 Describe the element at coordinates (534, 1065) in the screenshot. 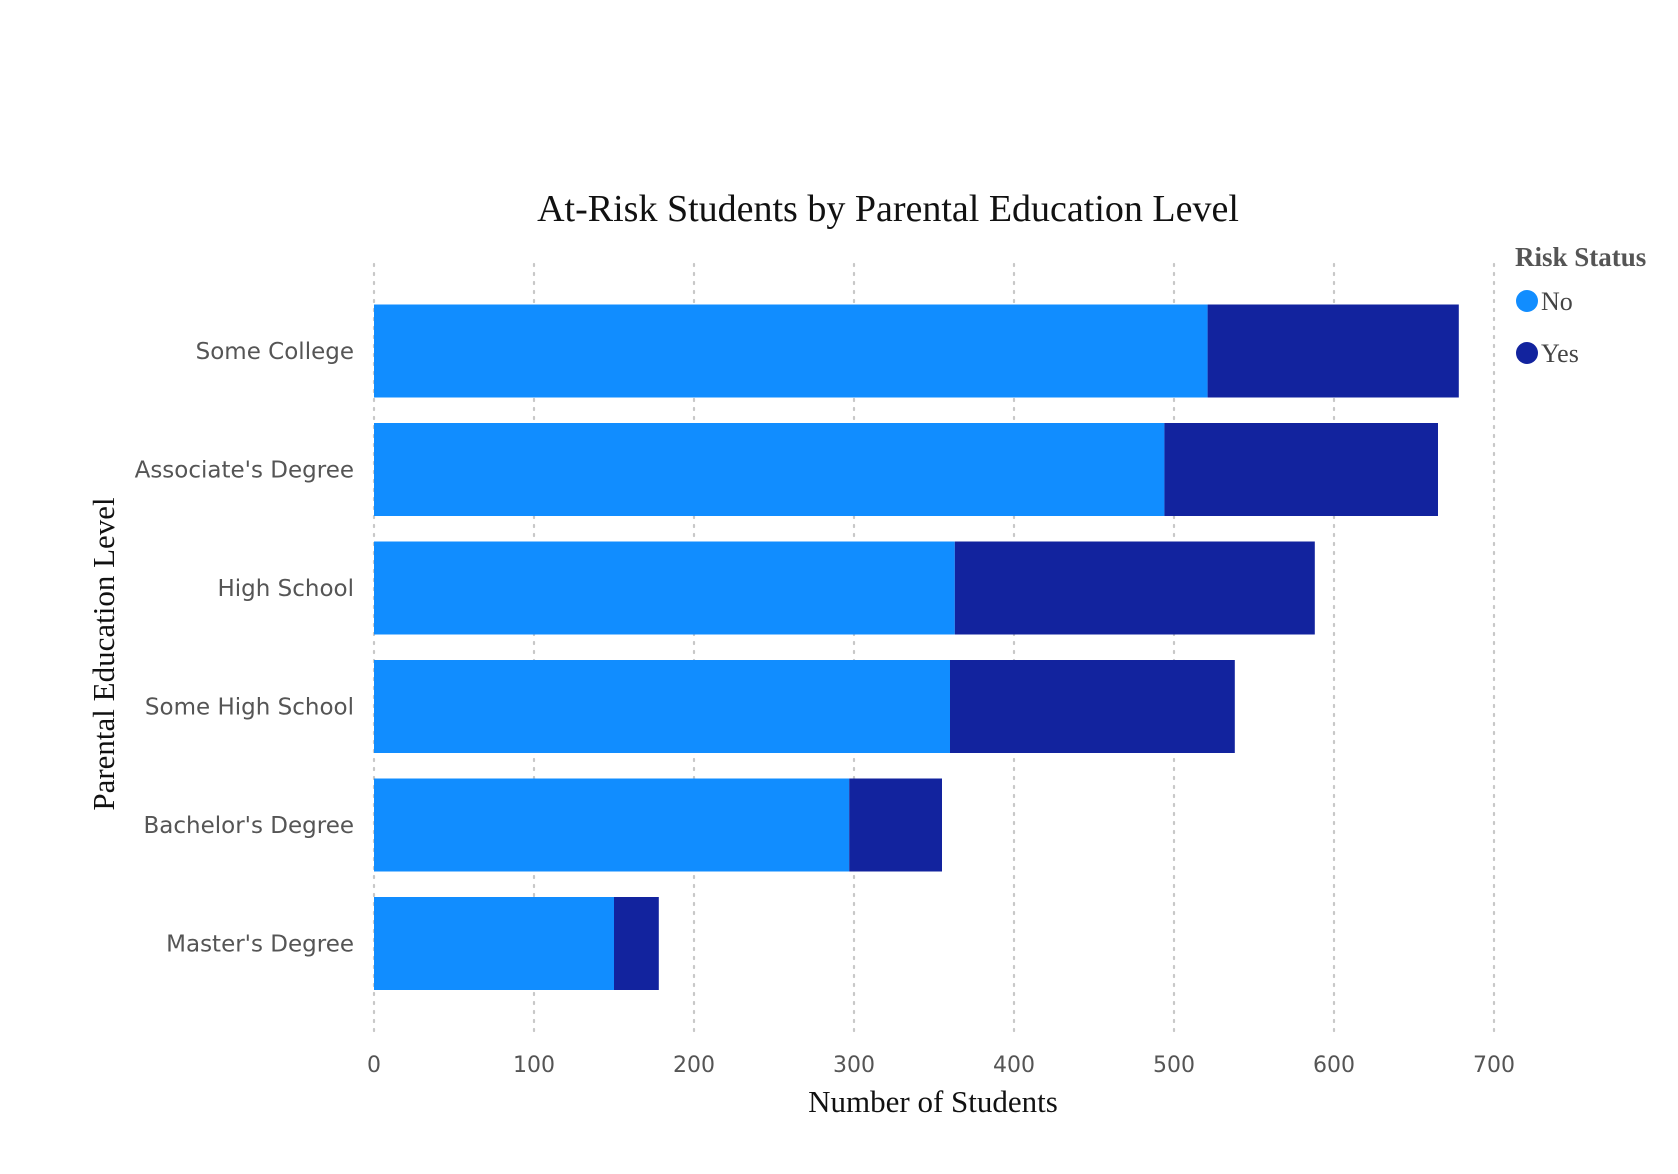

I see `x-tick-label-1: 100` at that location.